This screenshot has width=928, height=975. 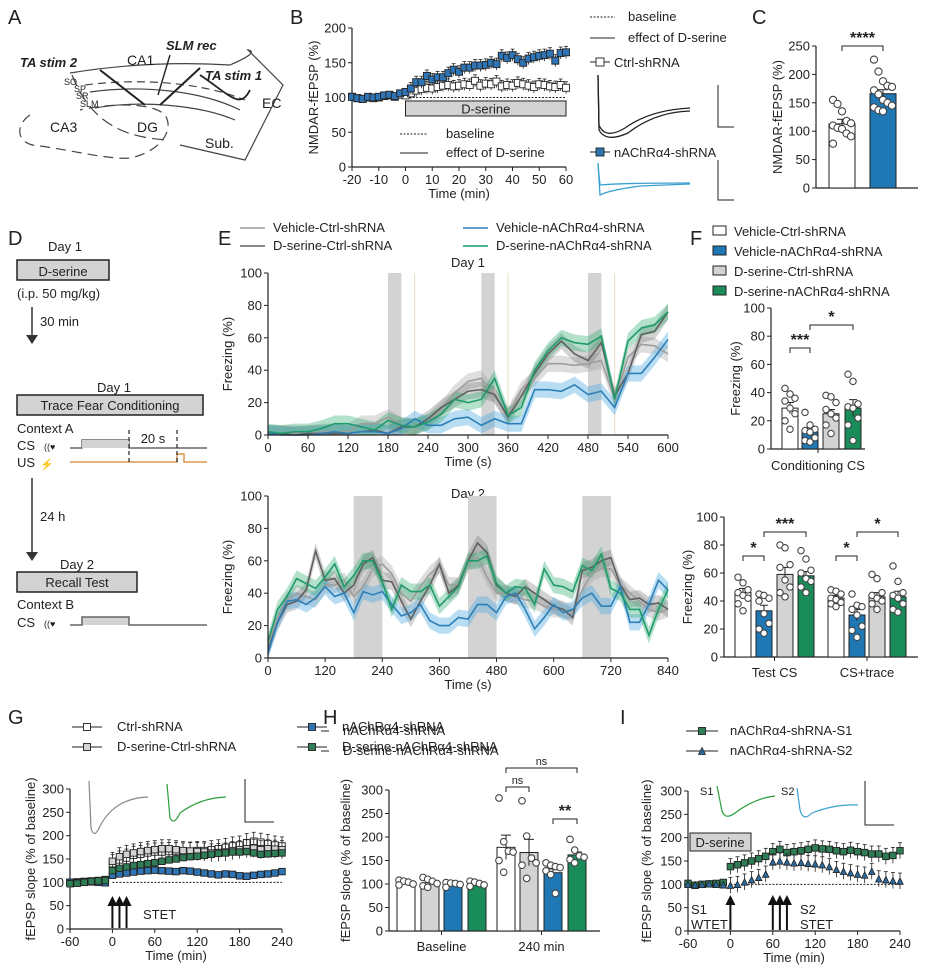 I want to click on g-stim-label: STET, so click(x=159, y=914).